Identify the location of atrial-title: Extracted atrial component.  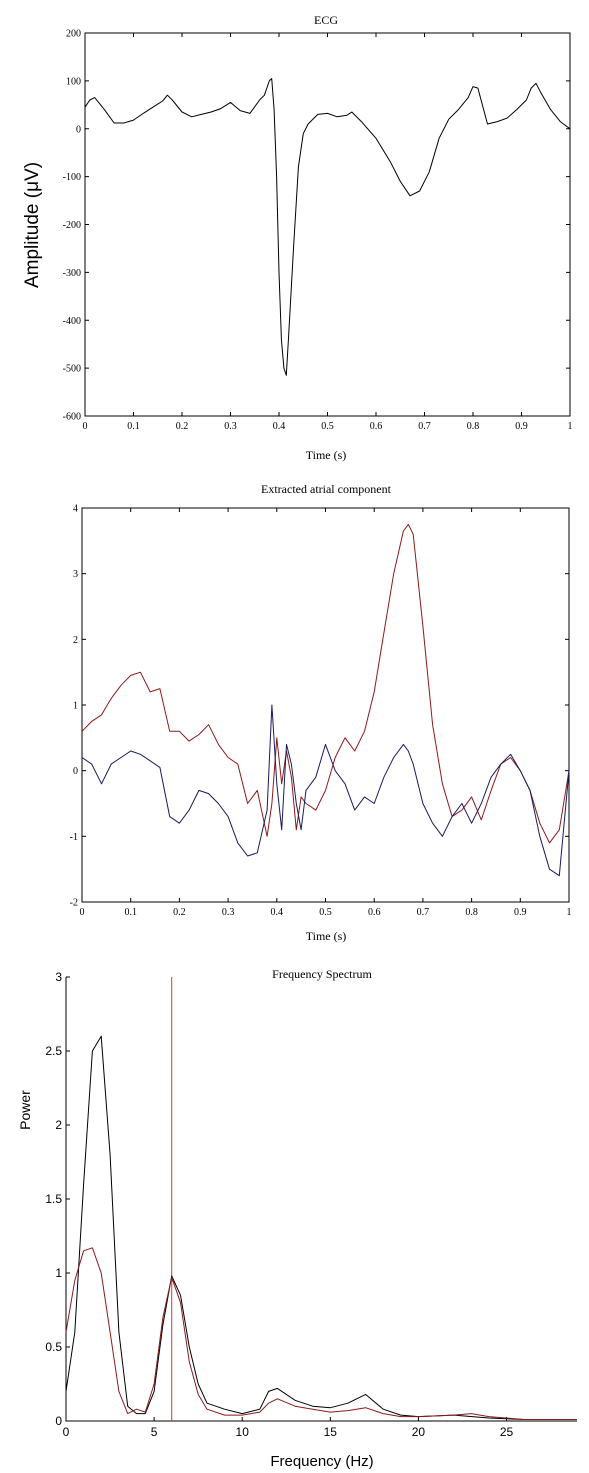
(326, 489).